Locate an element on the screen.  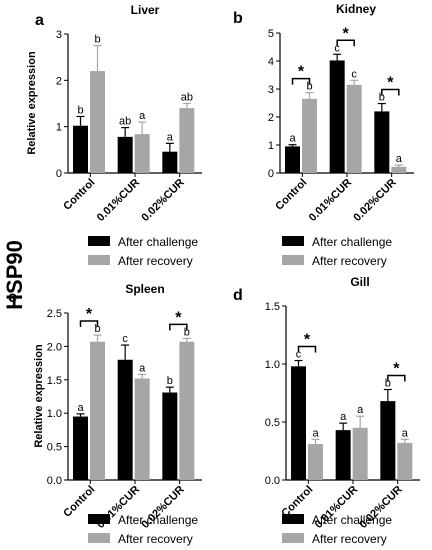
y-tick-label: 1 is located at coordinates (59, 128).